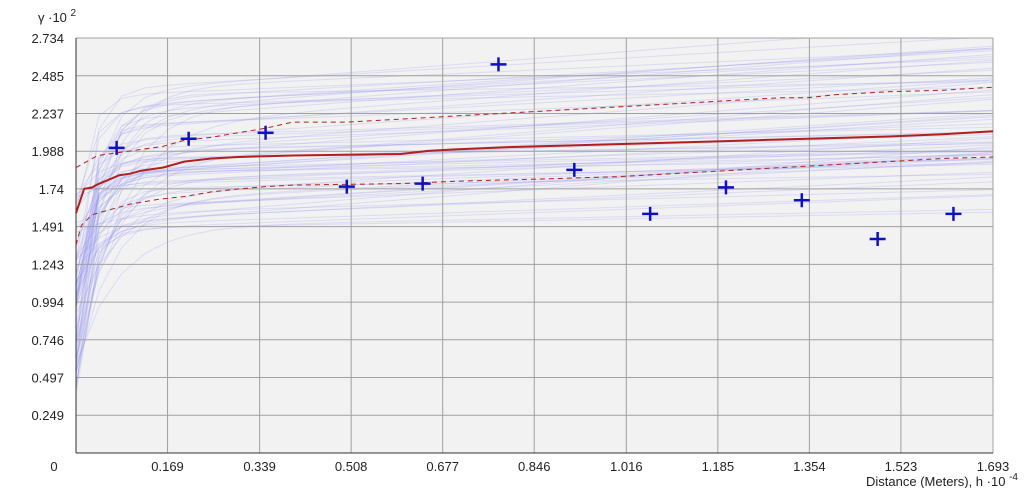 Image resolution: width=1033 pixels, height=493 pixels. Describe the element at coordinates (626, 466) in the screenshot. I see `x-tick-label: 1.016` at that location.